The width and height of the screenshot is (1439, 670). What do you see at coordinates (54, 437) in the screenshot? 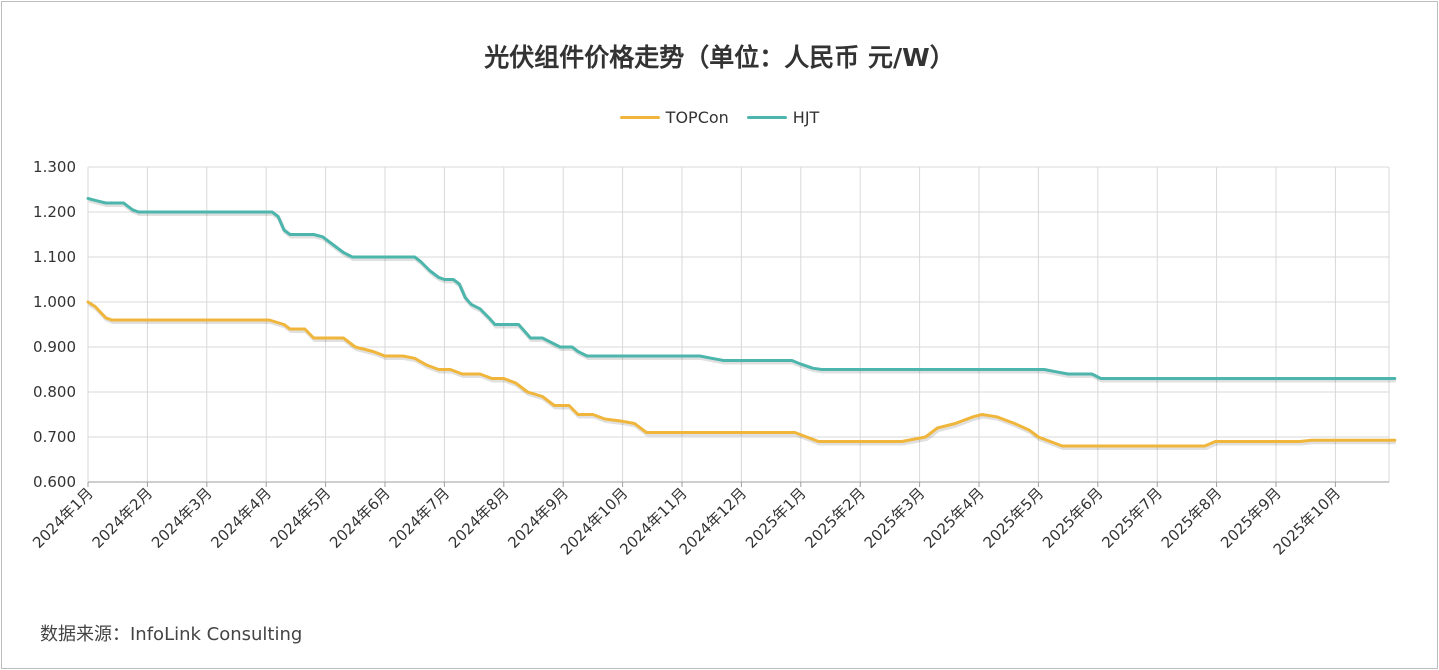
I see `y-tick-label: 0.700` at bounding box center [54, 437].